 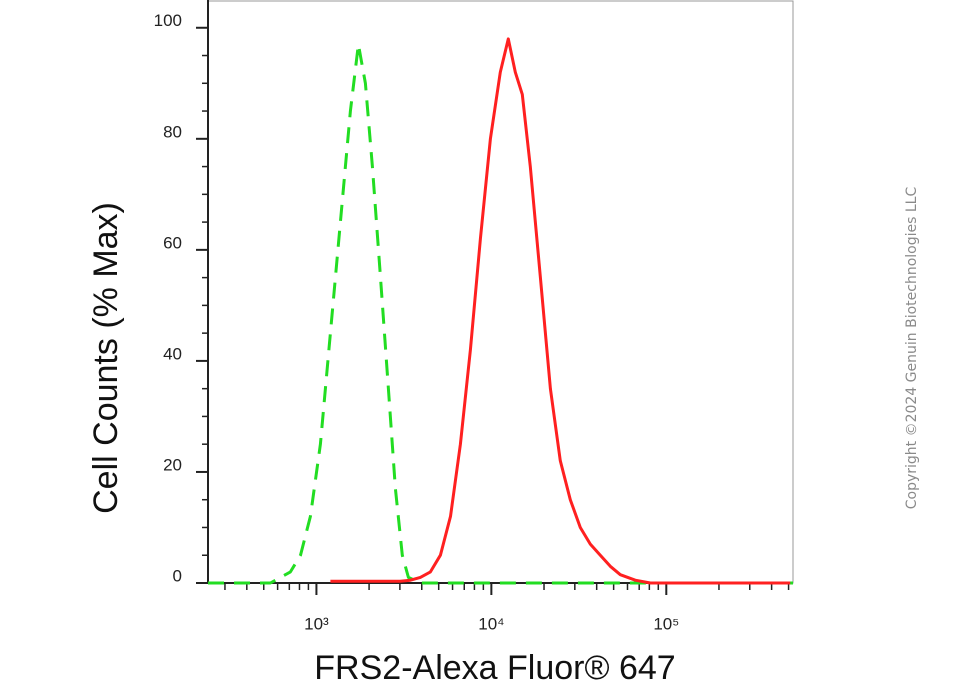 What do you see at coordinates (172, 242) in the screenshot?
I see `y-tick-label: 60` at bounding box center [172, 242].